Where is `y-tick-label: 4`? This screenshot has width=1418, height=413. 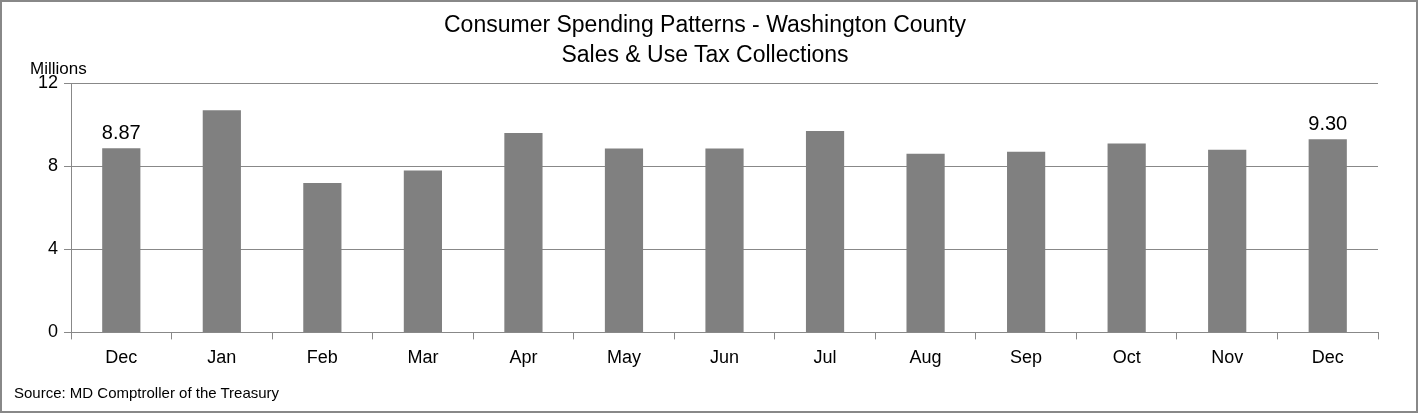
y-tick-label: 4 is located at coordinates (53, 248).